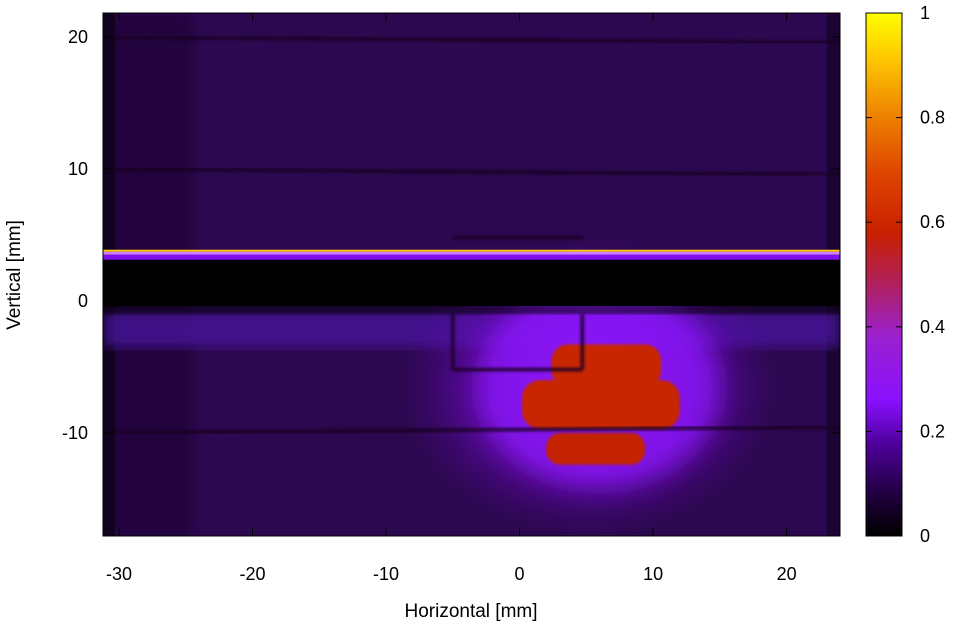 Image resolution: width=953 pixels, height=625 pixels. Describe the element at coordinates (253, 574) in the screenshot. I see `x-tick-label: -20` at that location.